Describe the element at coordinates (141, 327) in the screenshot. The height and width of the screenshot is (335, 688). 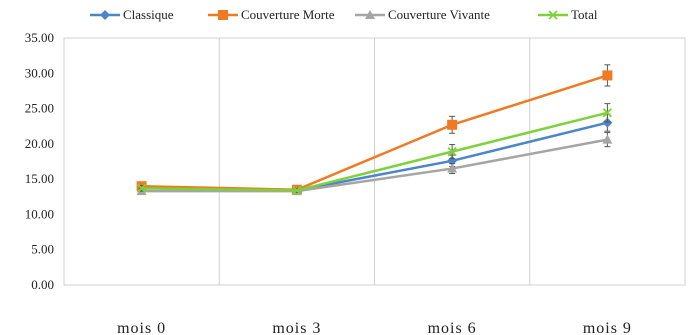
I see `x-category-label: mois 0` at that location.